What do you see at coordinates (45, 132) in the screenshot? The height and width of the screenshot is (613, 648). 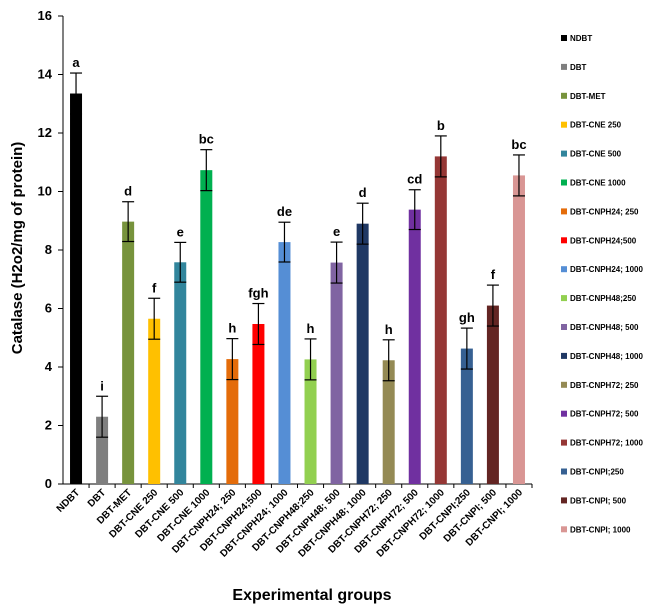 I see `y-tick-label: 12` at bounding box center [45, 132].